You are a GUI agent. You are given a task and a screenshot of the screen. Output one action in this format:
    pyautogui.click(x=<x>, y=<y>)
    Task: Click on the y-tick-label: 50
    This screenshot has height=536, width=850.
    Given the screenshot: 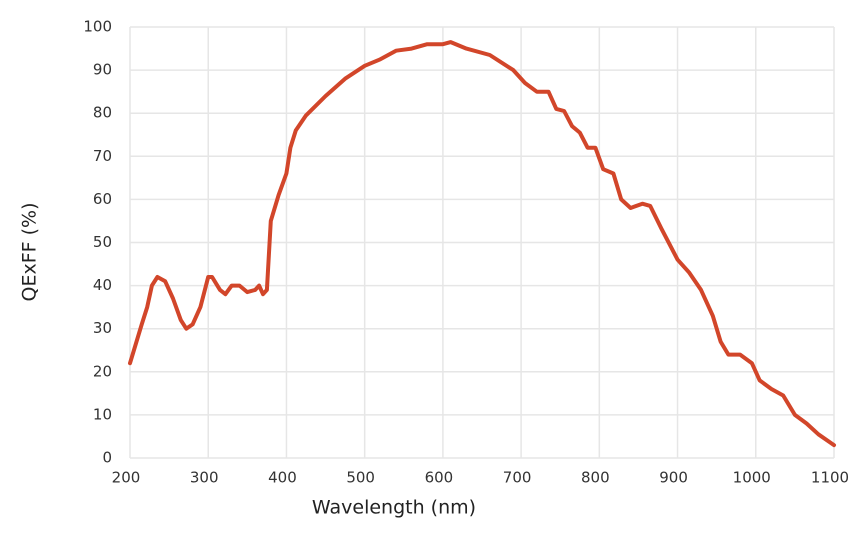 What is the action you would take?
    pyautogui.click(x=102, y=242)
    